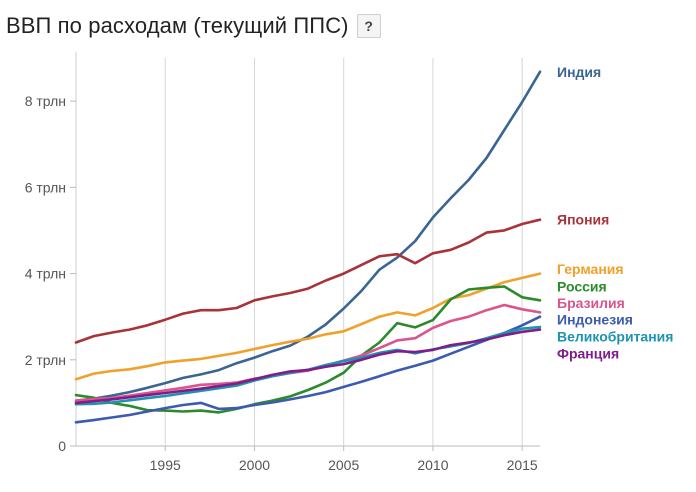 The image size is (696, 492). I want to click on x-tick-label: 2015, so click(522, 465).